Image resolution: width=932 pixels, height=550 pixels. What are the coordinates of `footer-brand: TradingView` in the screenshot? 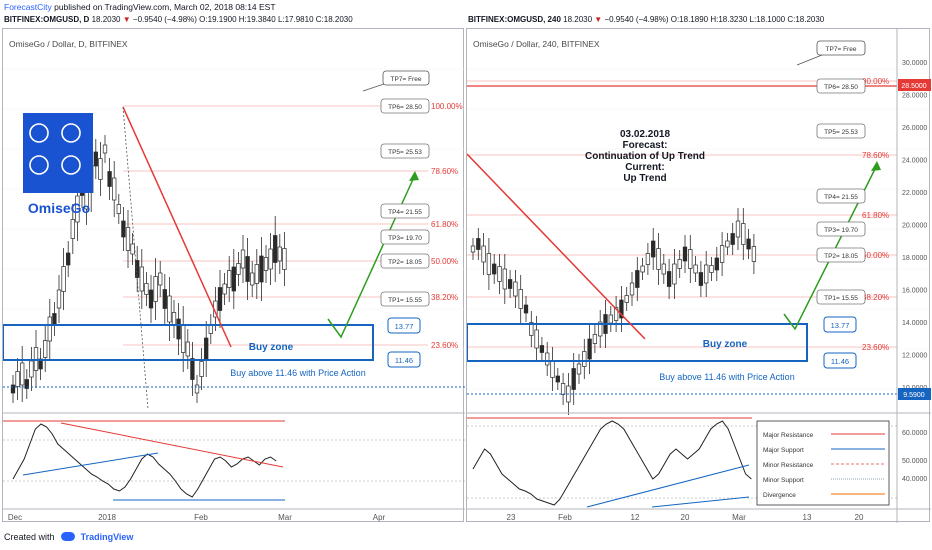 It's located at (107, 537).